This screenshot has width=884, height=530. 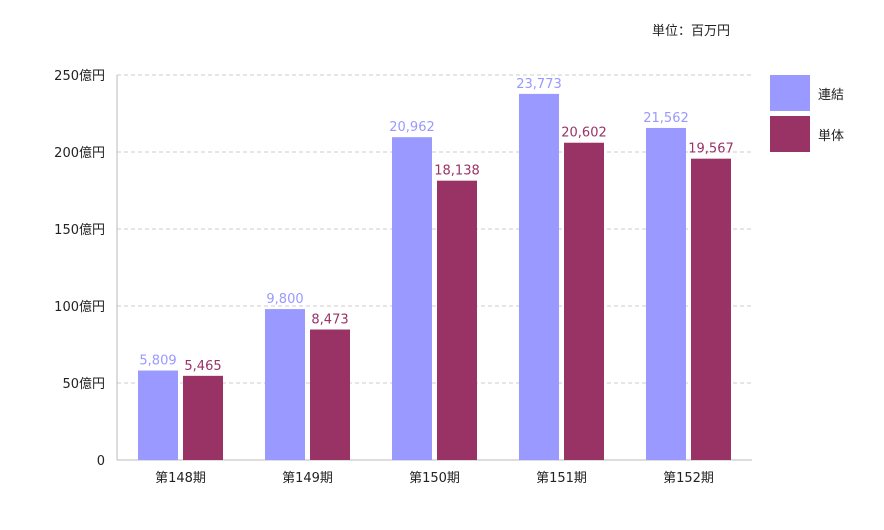 What do you see at coordinates (284, 299) in the screenshot?
I see `data-label-consolidated: 9,800` at bounding box center [284, 299].